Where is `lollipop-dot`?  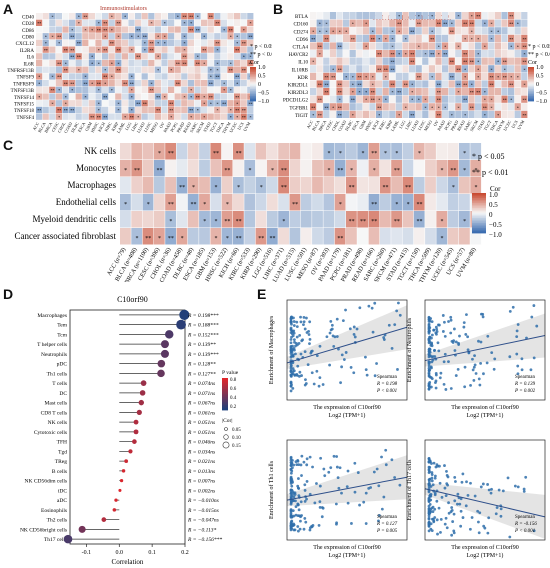
lollipop-dot is located at coordinates (121, 480).